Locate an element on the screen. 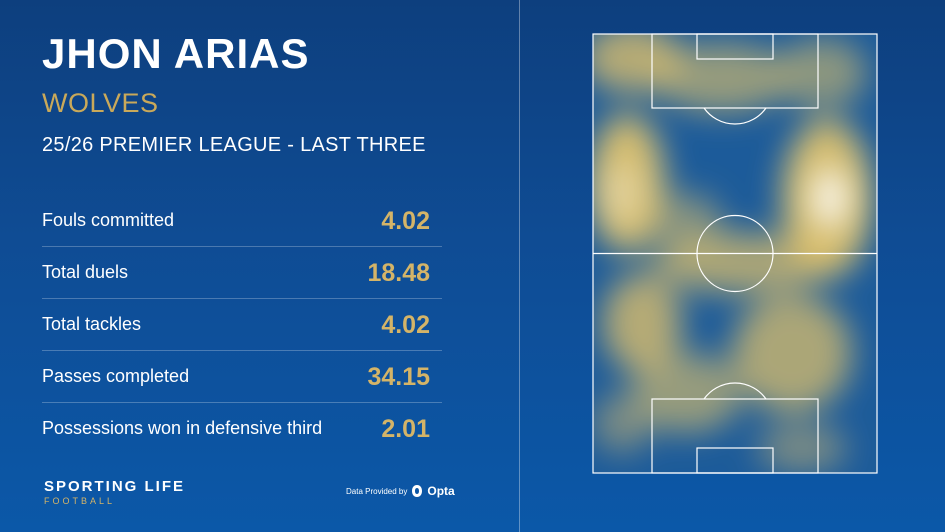 The image size is (945, 532). stat-row: Fouls committed 4.02 is located at coordinates (242, 221).